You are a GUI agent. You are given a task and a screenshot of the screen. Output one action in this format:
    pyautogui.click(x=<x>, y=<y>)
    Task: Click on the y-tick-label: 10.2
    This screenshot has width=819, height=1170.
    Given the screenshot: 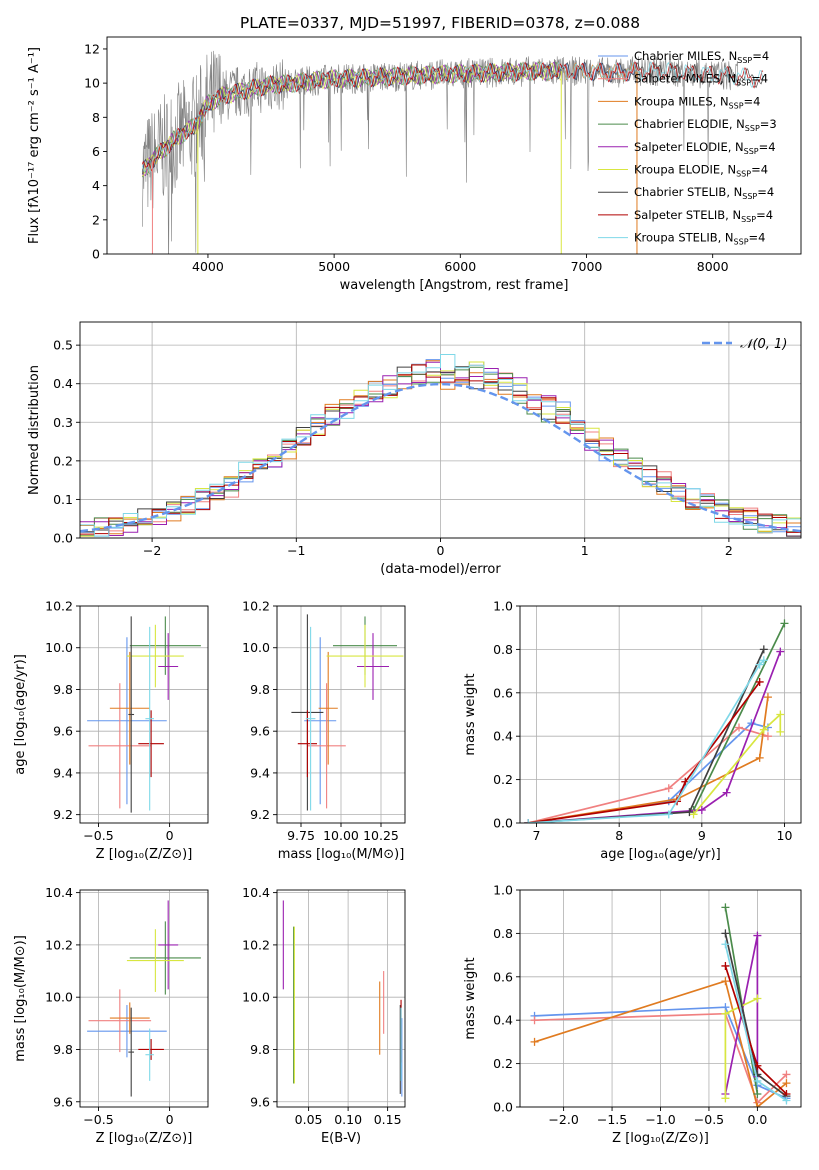 What is the action you would take?
    pyautogui.click(x=59, y=606)
    